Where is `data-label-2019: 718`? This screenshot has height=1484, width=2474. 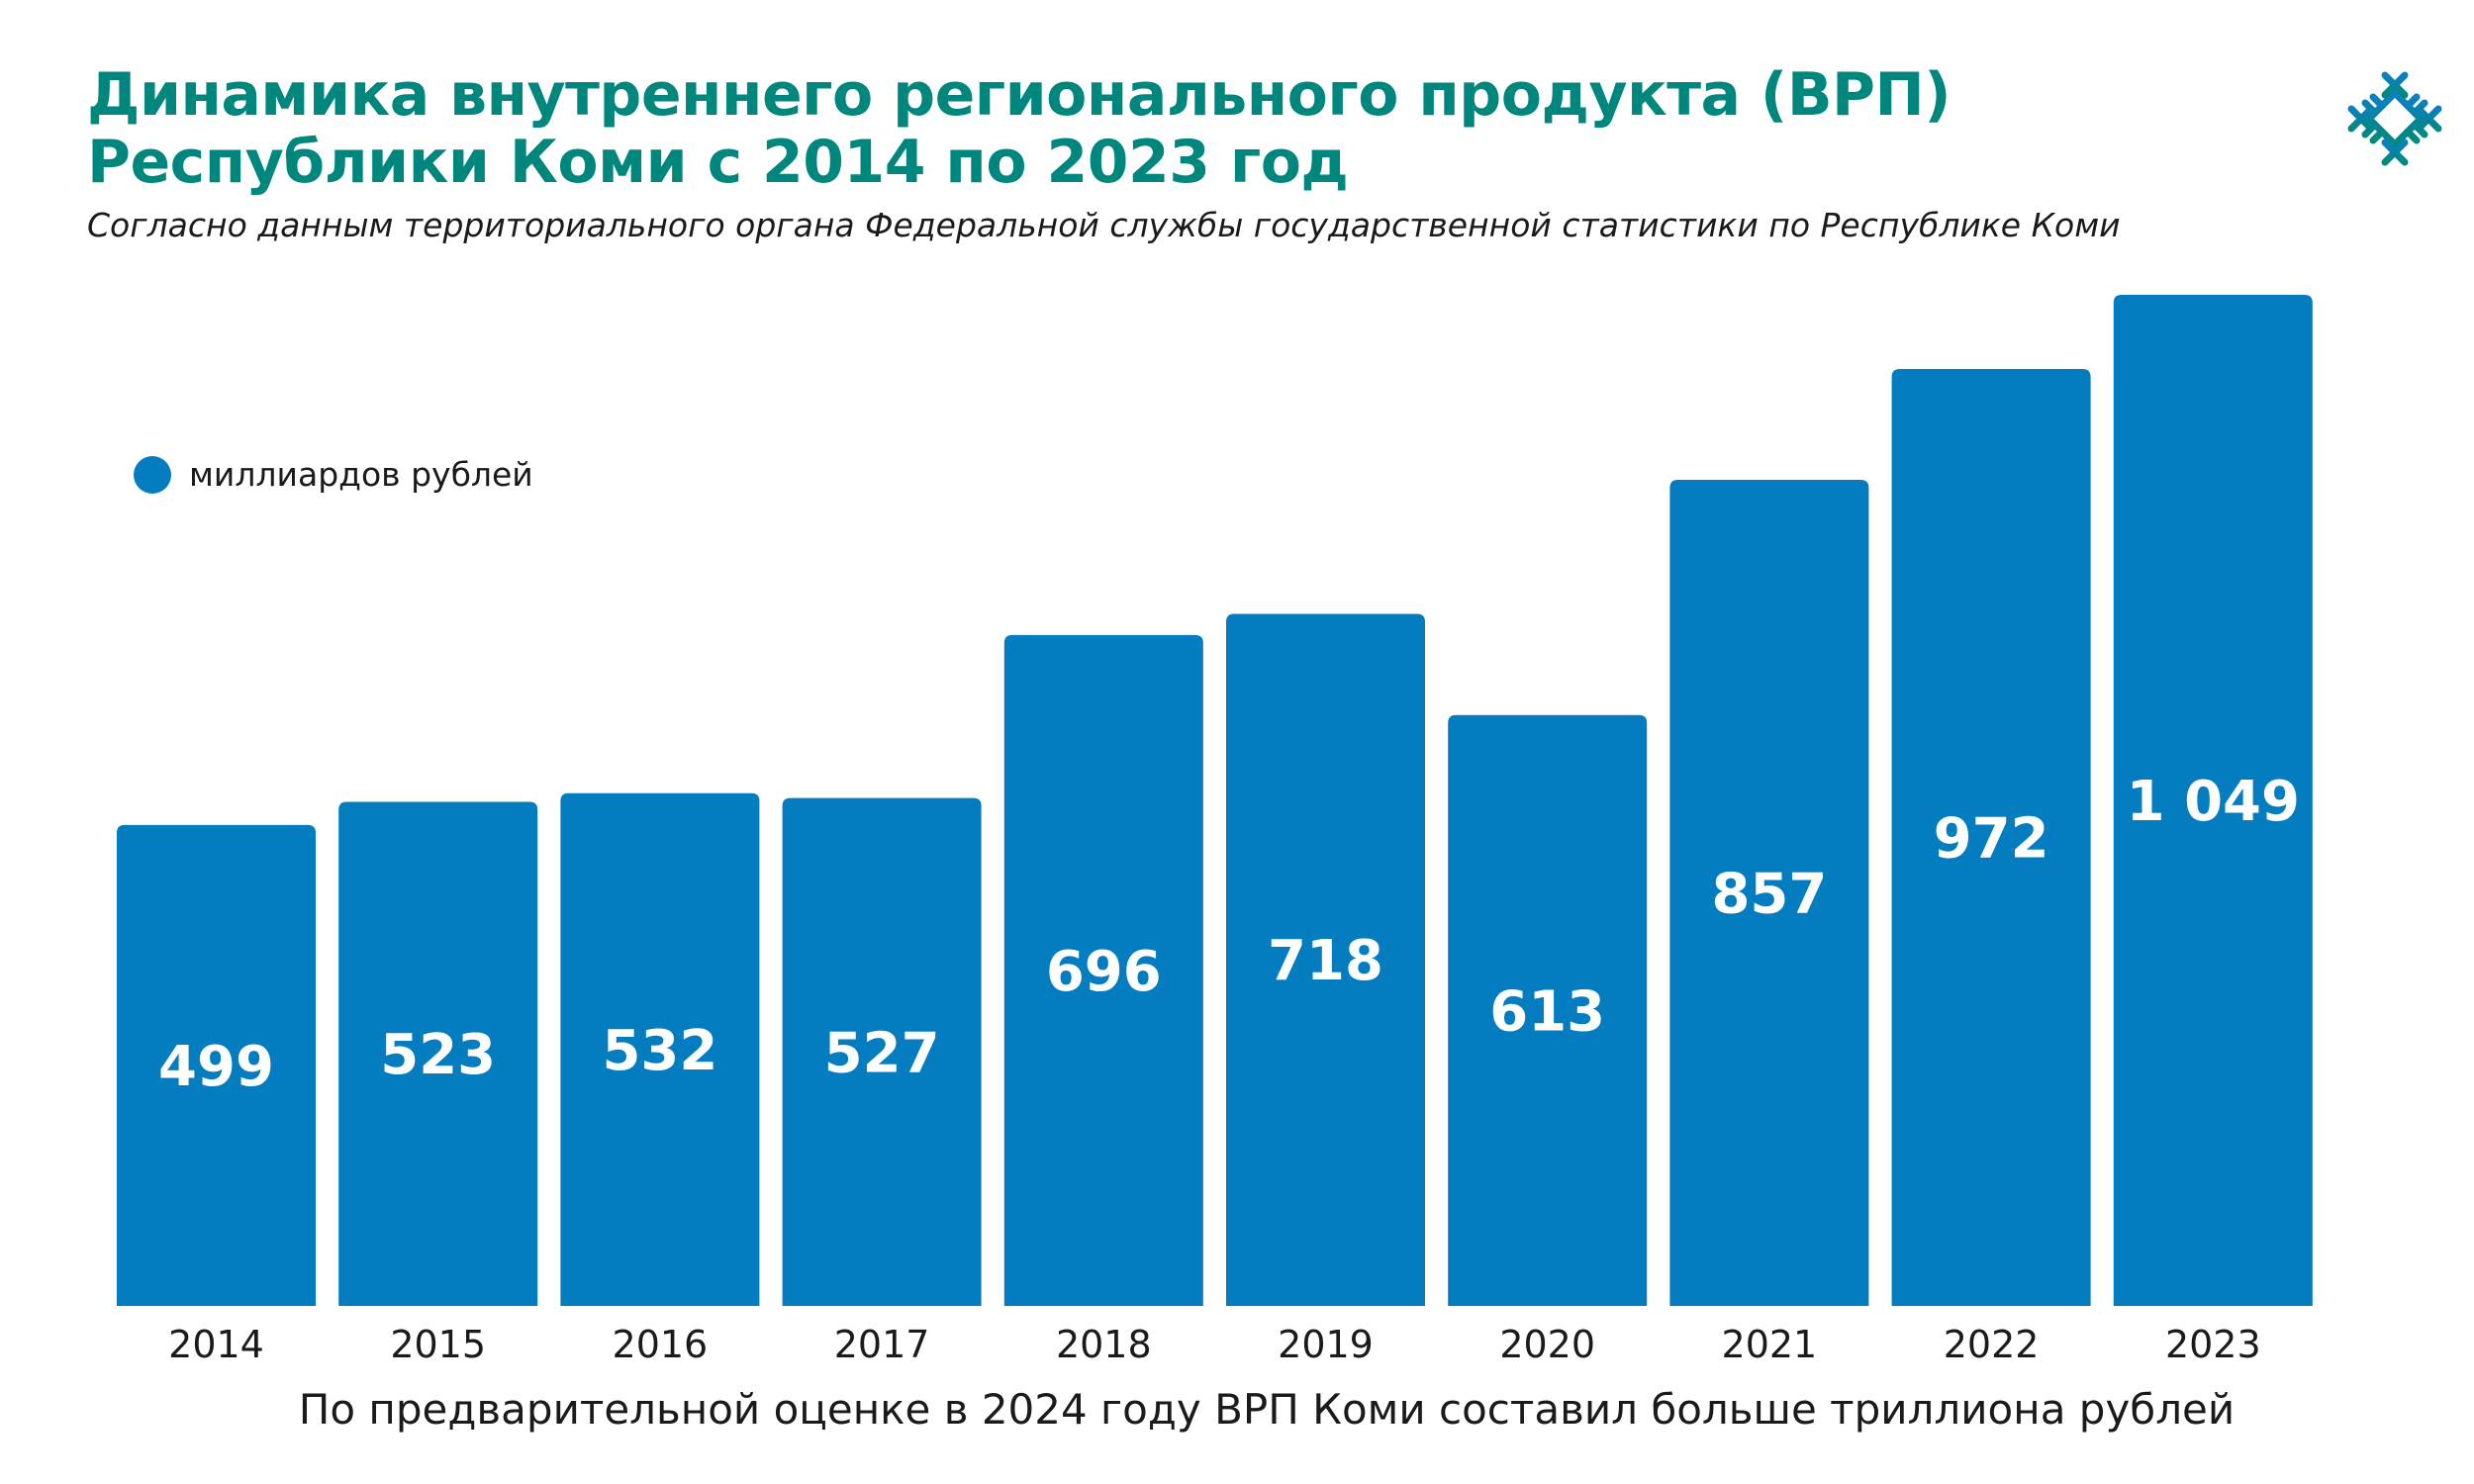 data-label-2019: 718 is located at coordinates (1326, 961).